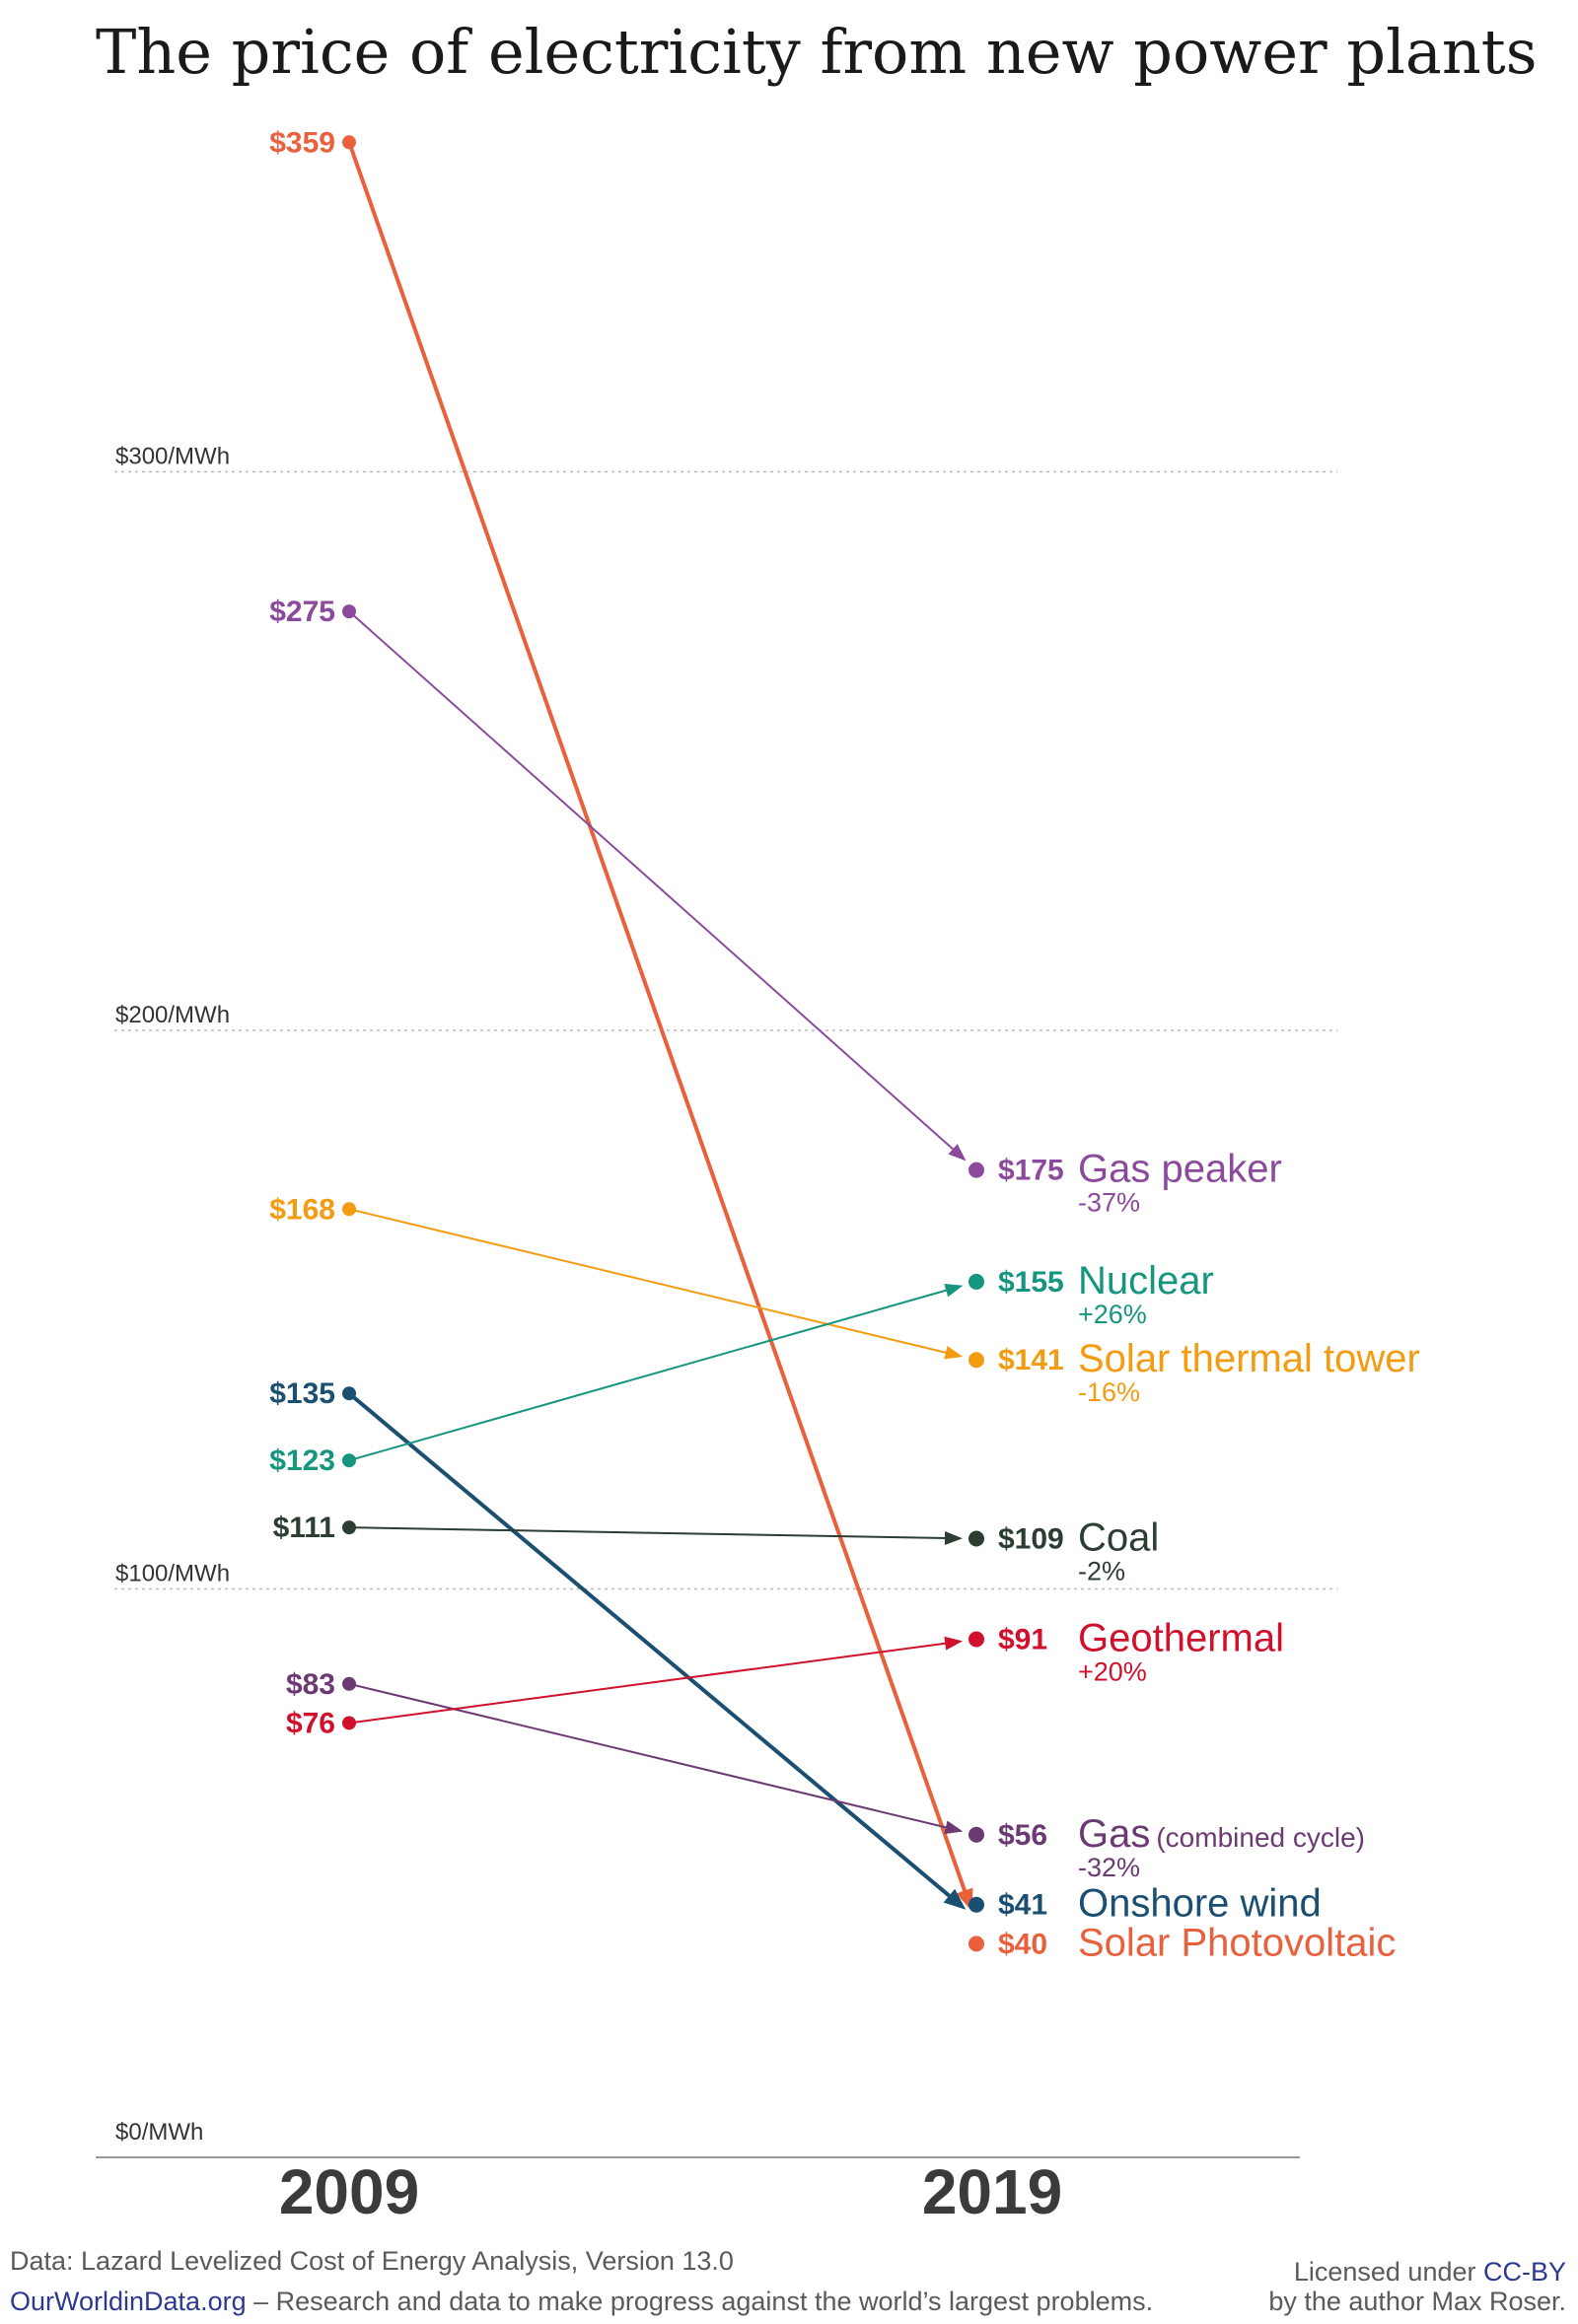  What do you see at coordinates (649, 1755) in the screenshot?
I see `series-line-gas_cc` at bounding box center [649, 1755].